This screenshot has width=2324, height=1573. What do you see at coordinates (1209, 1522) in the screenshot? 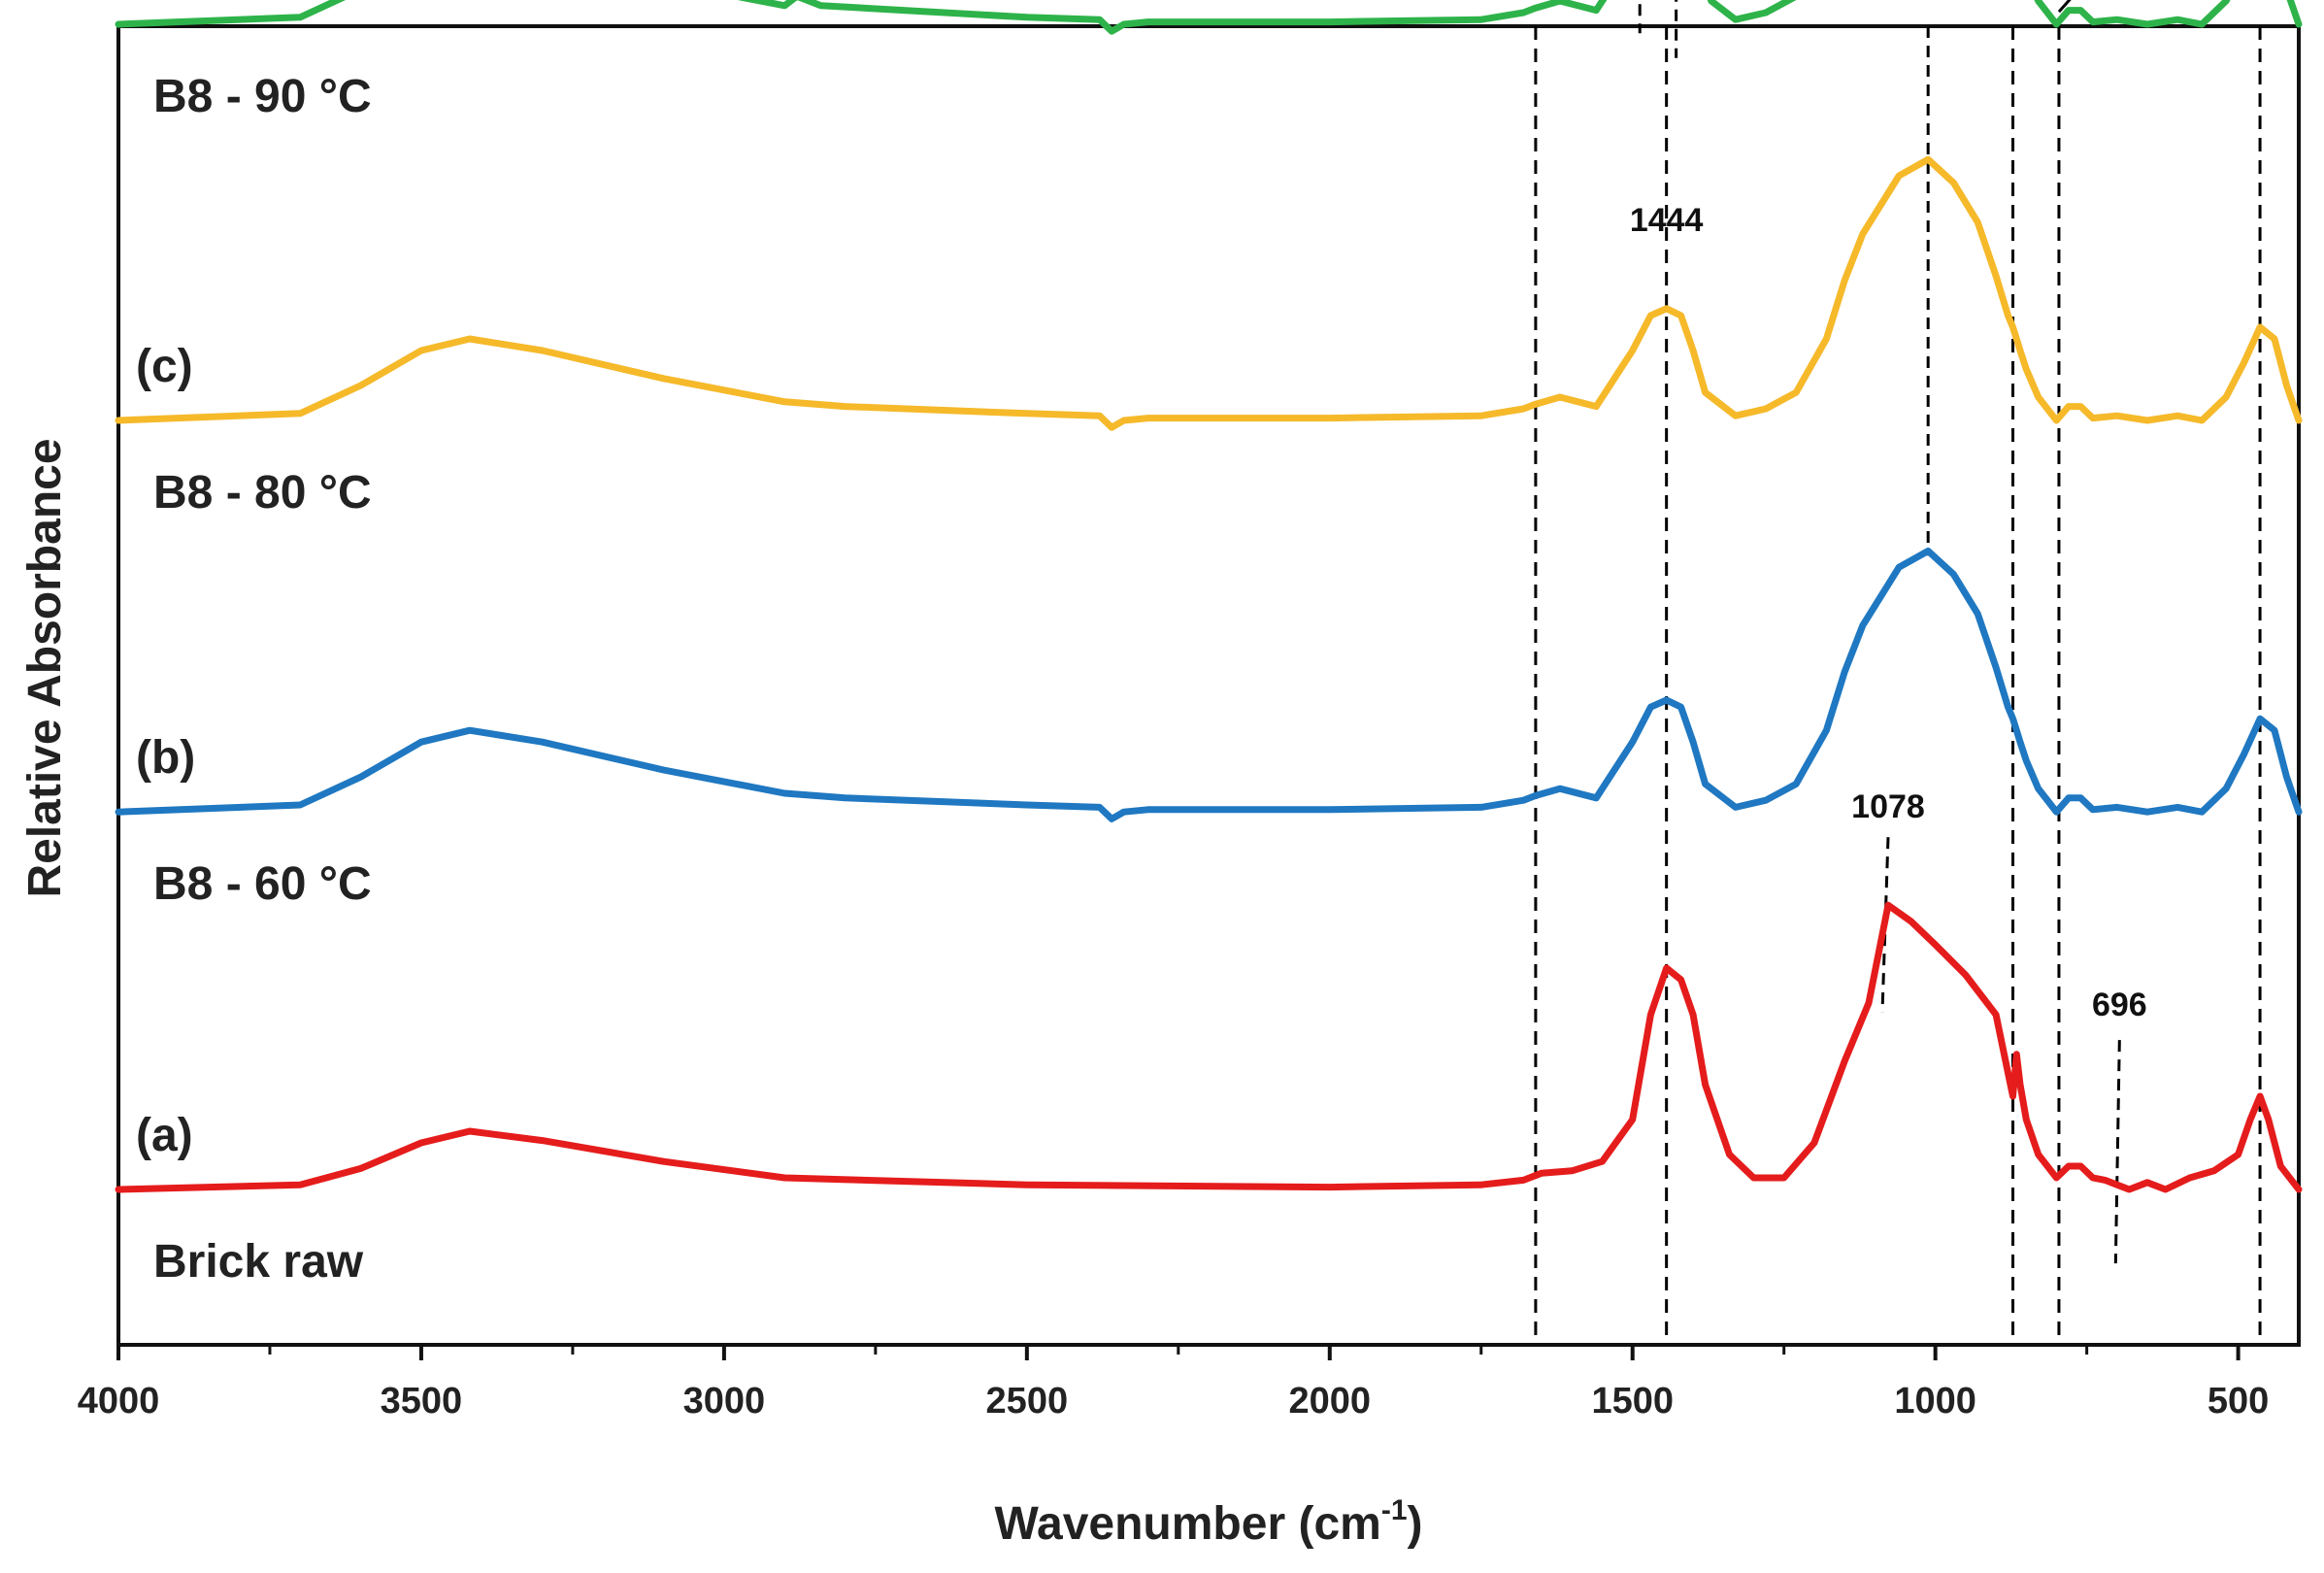
I see `x-axis-title: Wavenumber (cm-1)` at bounding box center [1209, 1522].